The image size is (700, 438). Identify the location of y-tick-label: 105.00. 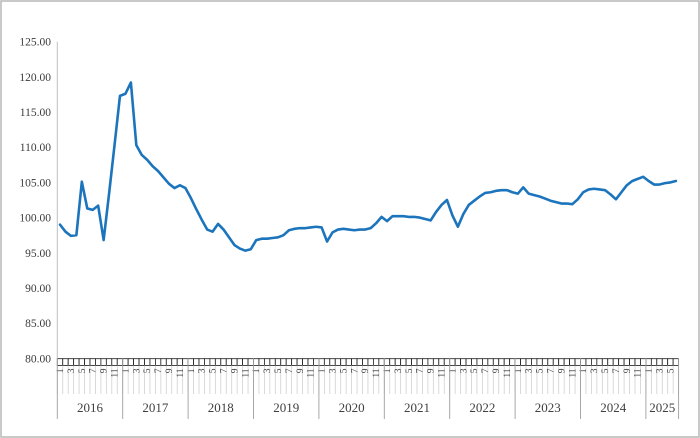
(35, 183).